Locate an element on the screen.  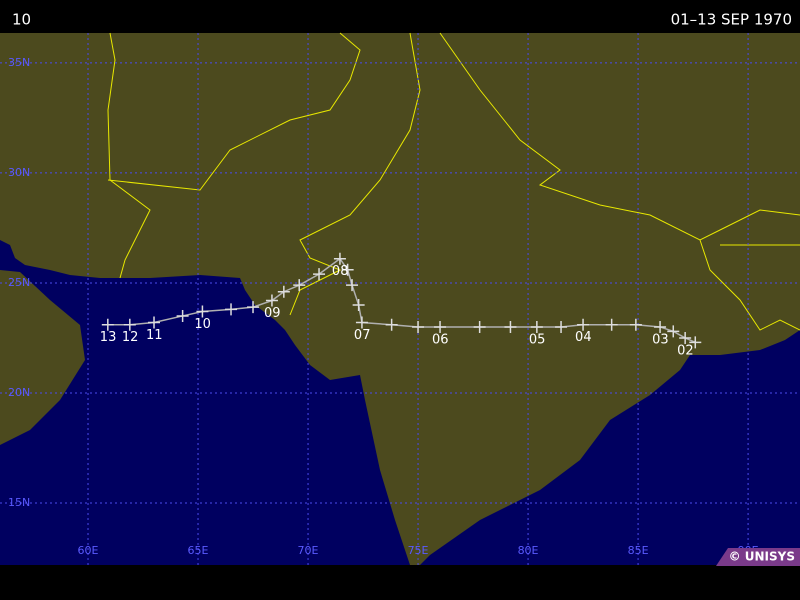
day-label: 13 is located at coordinates (108, 337).